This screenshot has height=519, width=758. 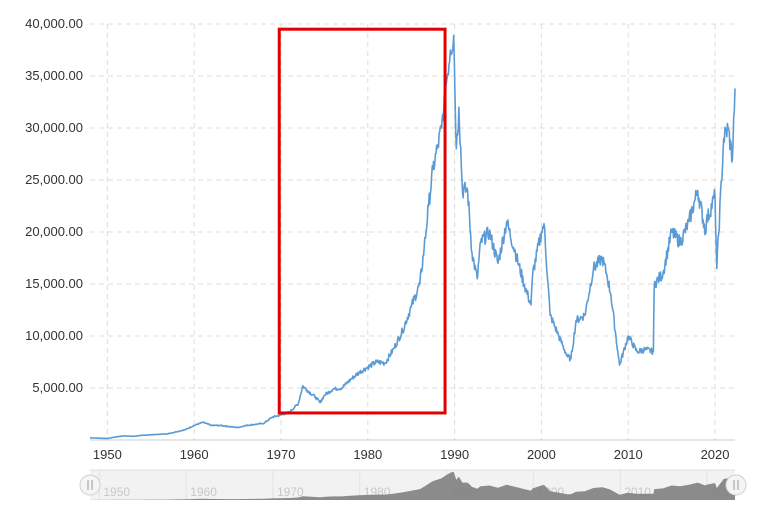 I want to click on y-tick-label: 35,000.00, so click(x=54, y=75).